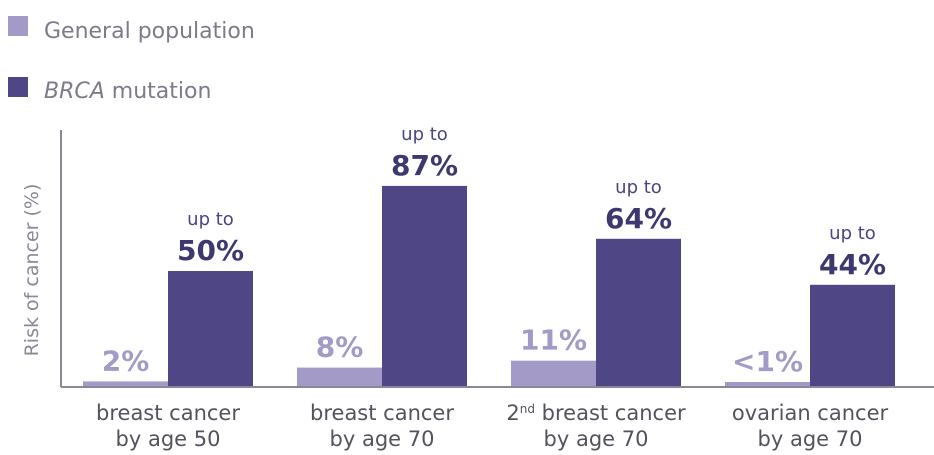  I want to click on x-tick-label-line2-category-2: by age 70, so click(596, 439).